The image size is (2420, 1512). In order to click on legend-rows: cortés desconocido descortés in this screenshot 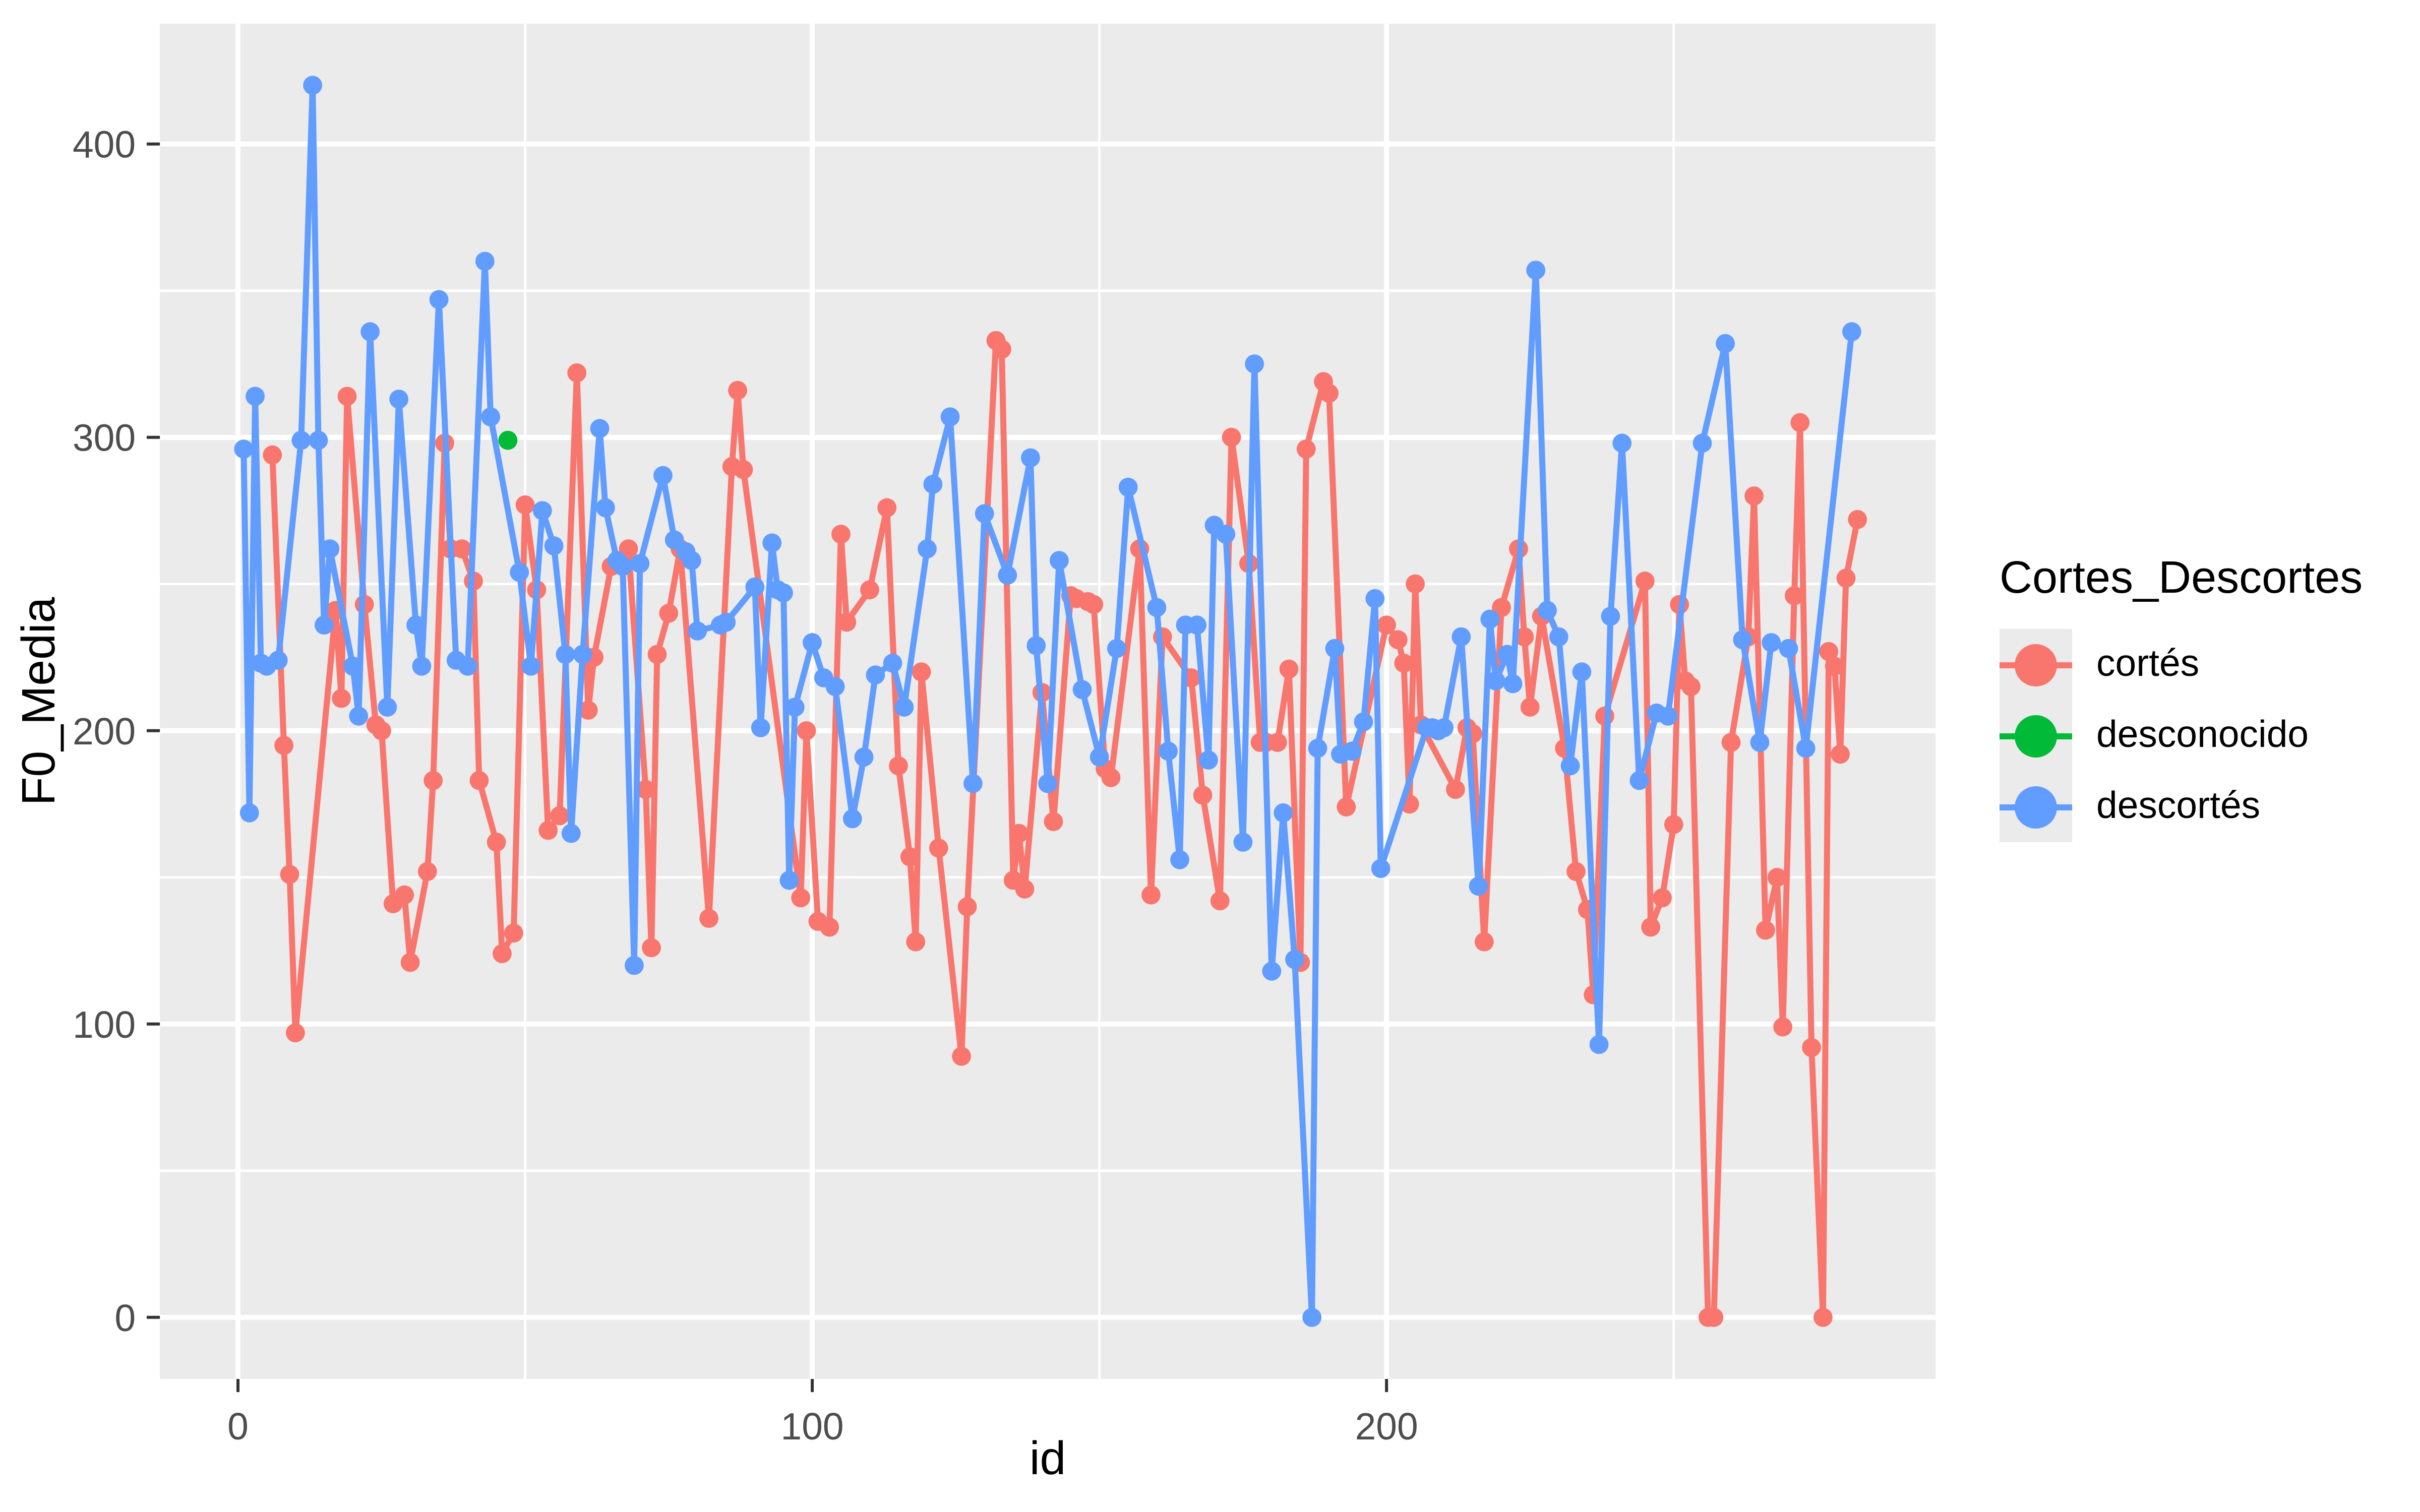, I will do `click(2204, 735)`.